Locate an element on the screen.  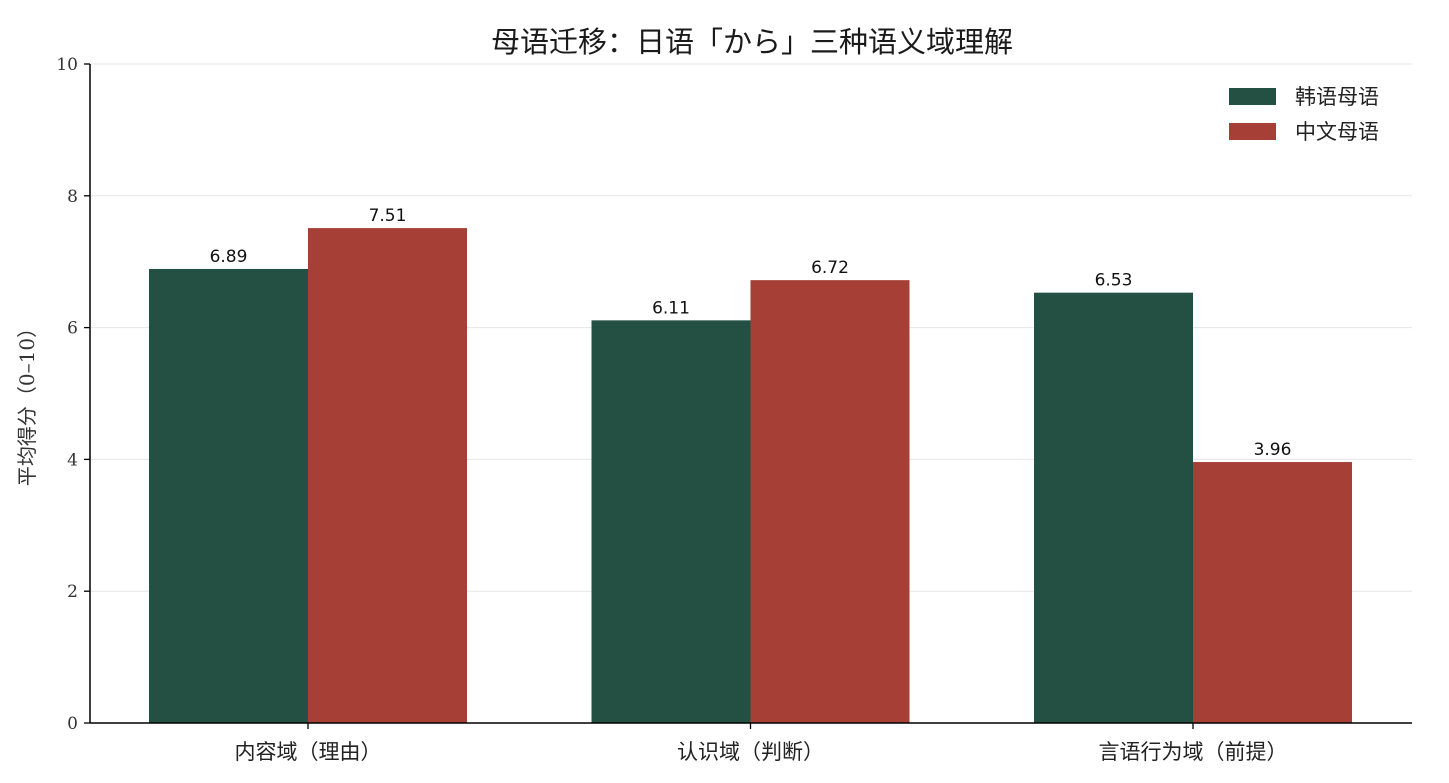
x-ticks: 内容域（理由） 认识域（判断） 言语行为域（前提） is located at coordinates (761, 743).